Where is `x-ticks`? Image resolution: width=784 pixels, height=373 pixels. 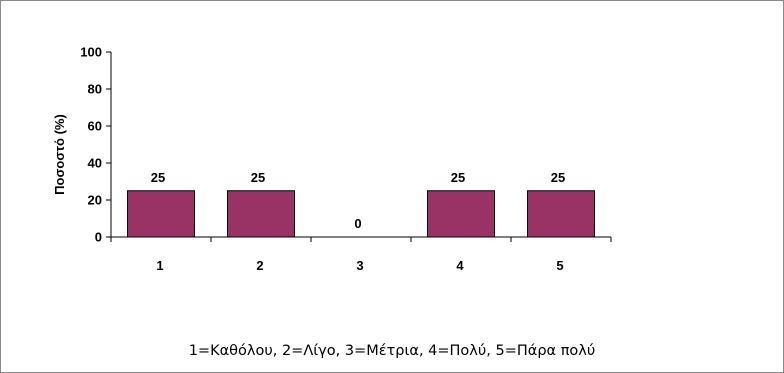 x-ticks is located at coordinates (361, 239).